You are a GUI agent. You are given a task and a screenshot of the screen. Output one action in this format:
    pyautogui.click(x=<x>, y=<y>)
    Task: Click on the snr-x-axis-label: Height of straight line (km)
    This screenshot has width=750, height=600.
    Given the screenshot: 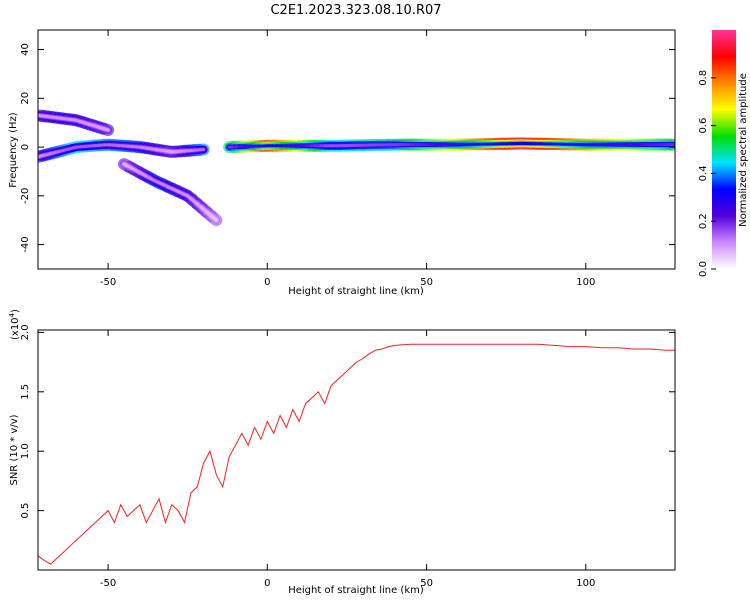 What is the action you would take?
    pyautogui.click(x=356, y=590)
    